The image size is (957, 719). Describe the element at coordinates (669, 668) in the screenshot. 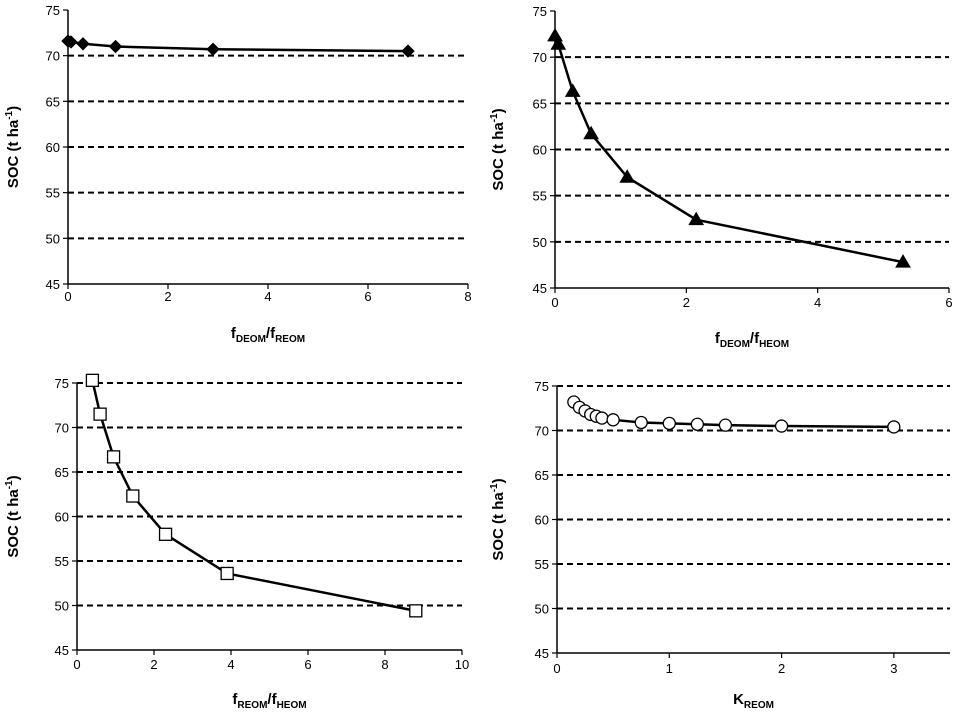

I see `x-tick-label: 1` at that location.